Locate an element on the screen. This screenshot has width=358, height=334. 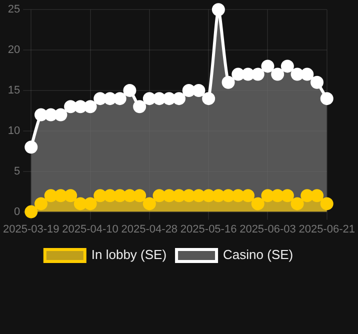
x-tick-label: 2025-06-21 is located at coordinates (327, 229).